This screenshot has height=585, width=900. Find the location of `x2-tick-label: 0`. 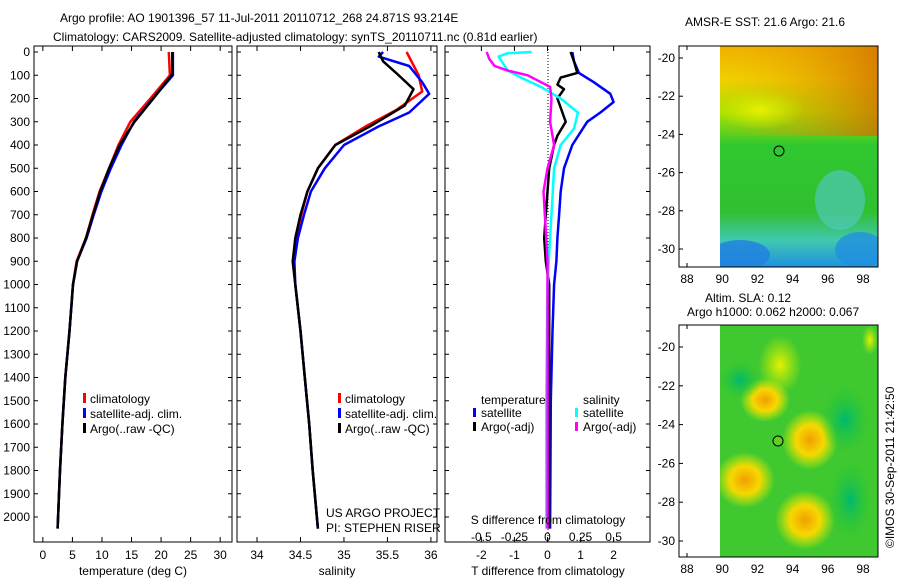

x2-tick-label: 0 is located at coordinates (547, 537).